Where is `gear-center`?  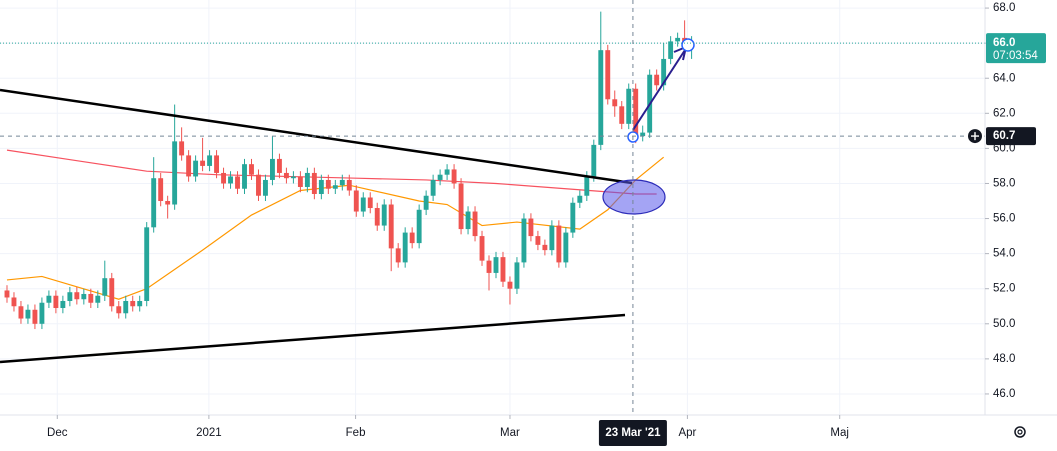 gear-center is located at coordinates (1020, 432).